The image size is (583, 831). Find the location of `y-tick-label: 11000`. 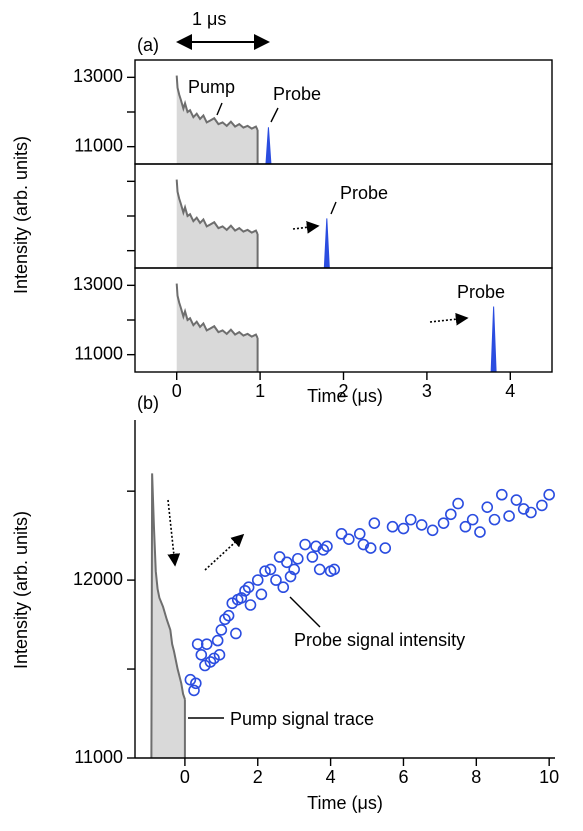

y-tick-label: 11000 is located at coordinates (98, 145).